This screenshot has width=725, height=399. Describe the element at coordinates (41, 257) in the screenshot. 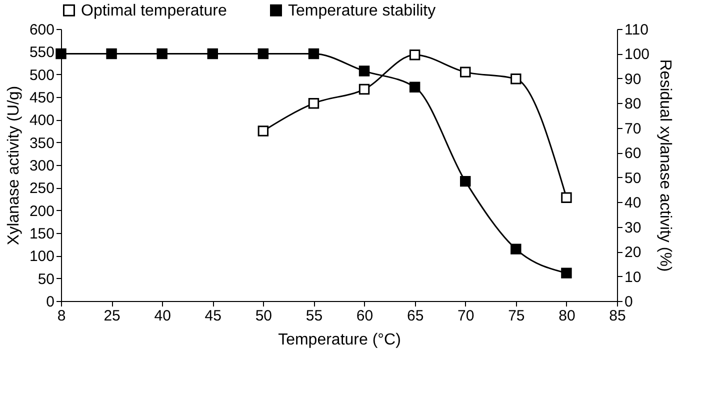

I see `y-tick-label: 100` at that location.